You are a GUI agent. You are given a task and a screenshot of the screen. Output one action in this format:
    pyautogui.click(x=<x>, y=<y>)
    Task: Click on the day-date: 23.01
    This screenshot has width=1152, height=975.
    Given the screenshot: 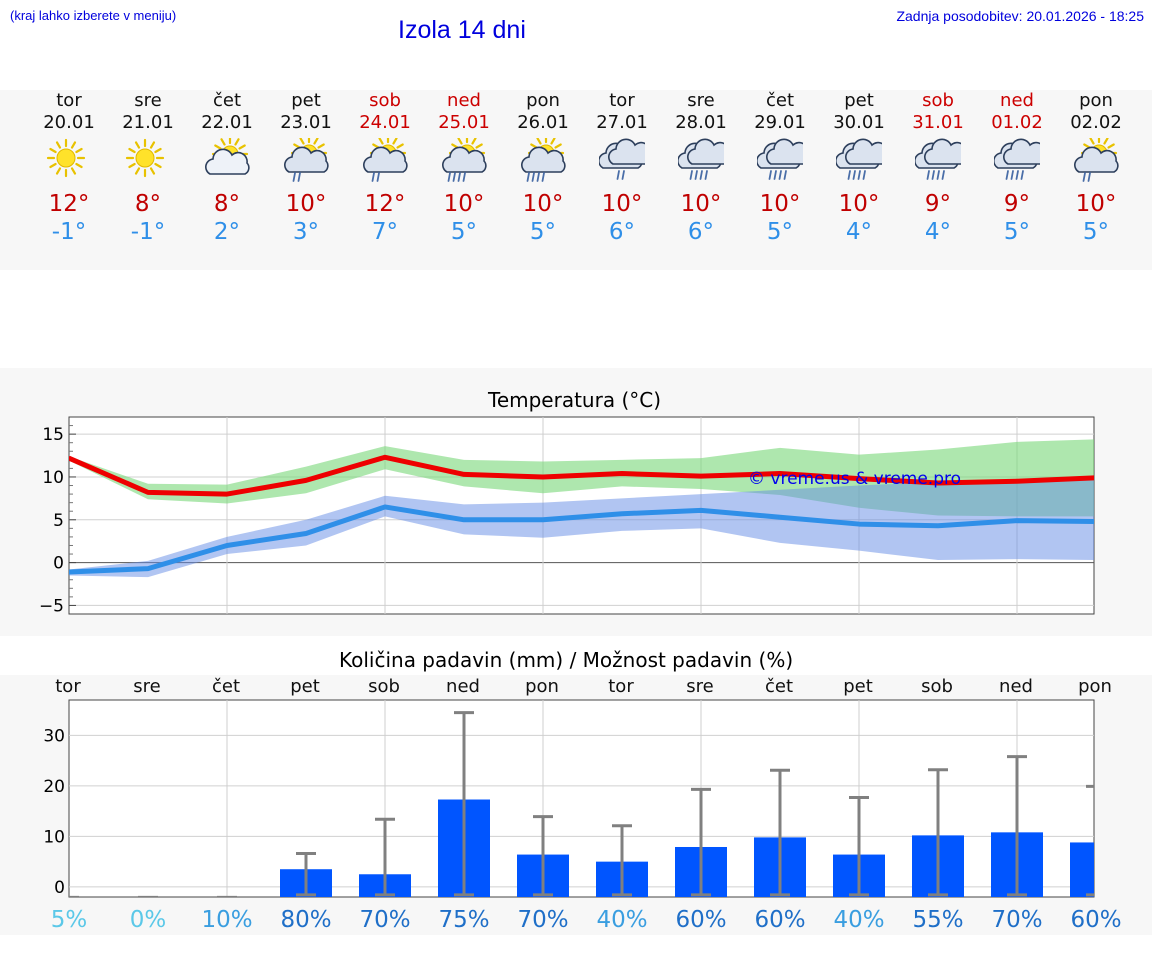 What is the action you would take?
    pyautogui.click(x=306, y=122)
    